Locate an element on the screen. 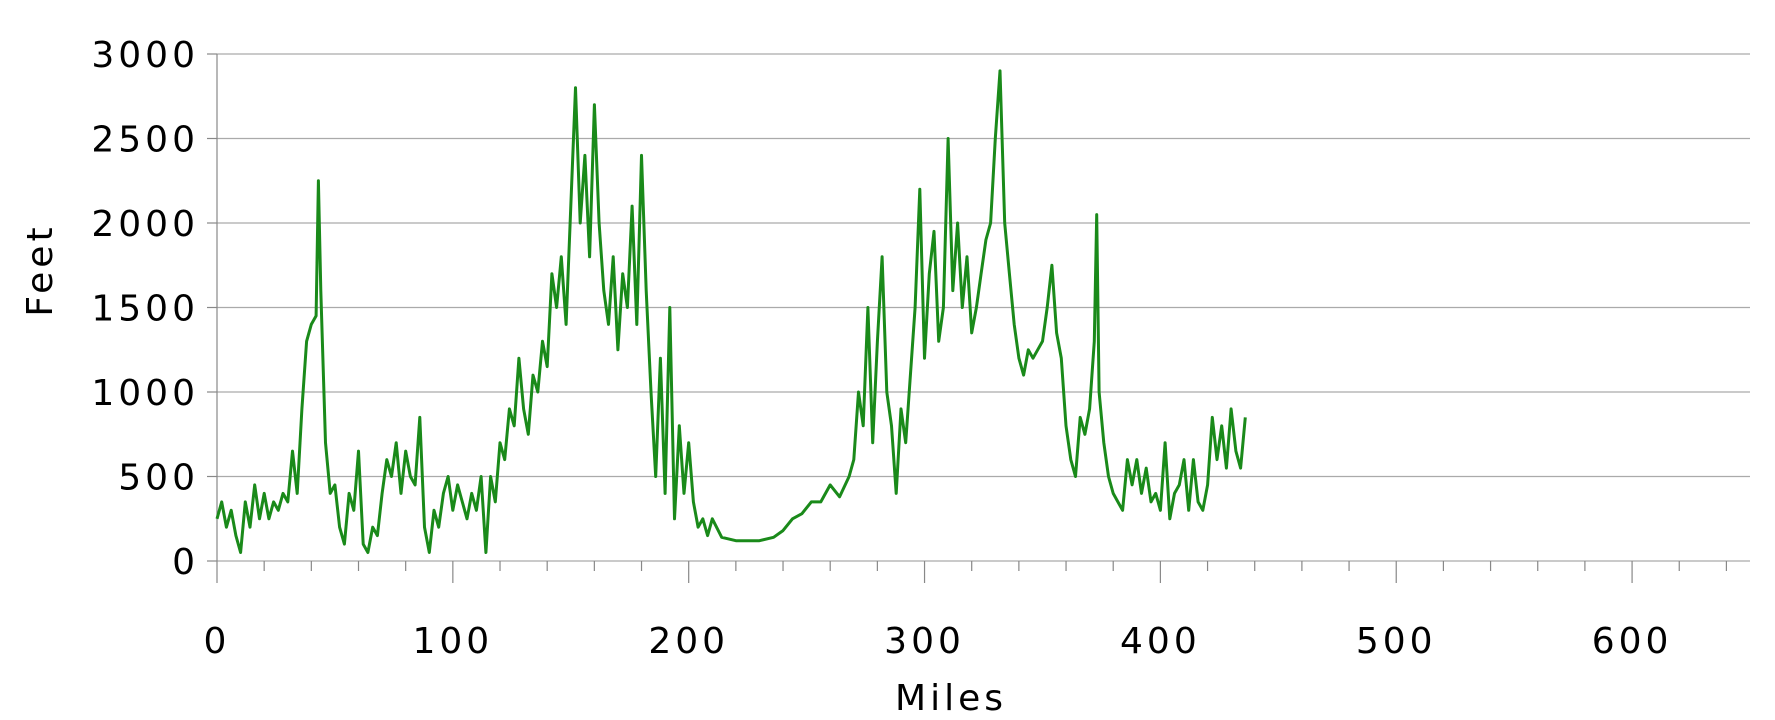  x-axis-label: Miles is located at coordinates (951, 698).